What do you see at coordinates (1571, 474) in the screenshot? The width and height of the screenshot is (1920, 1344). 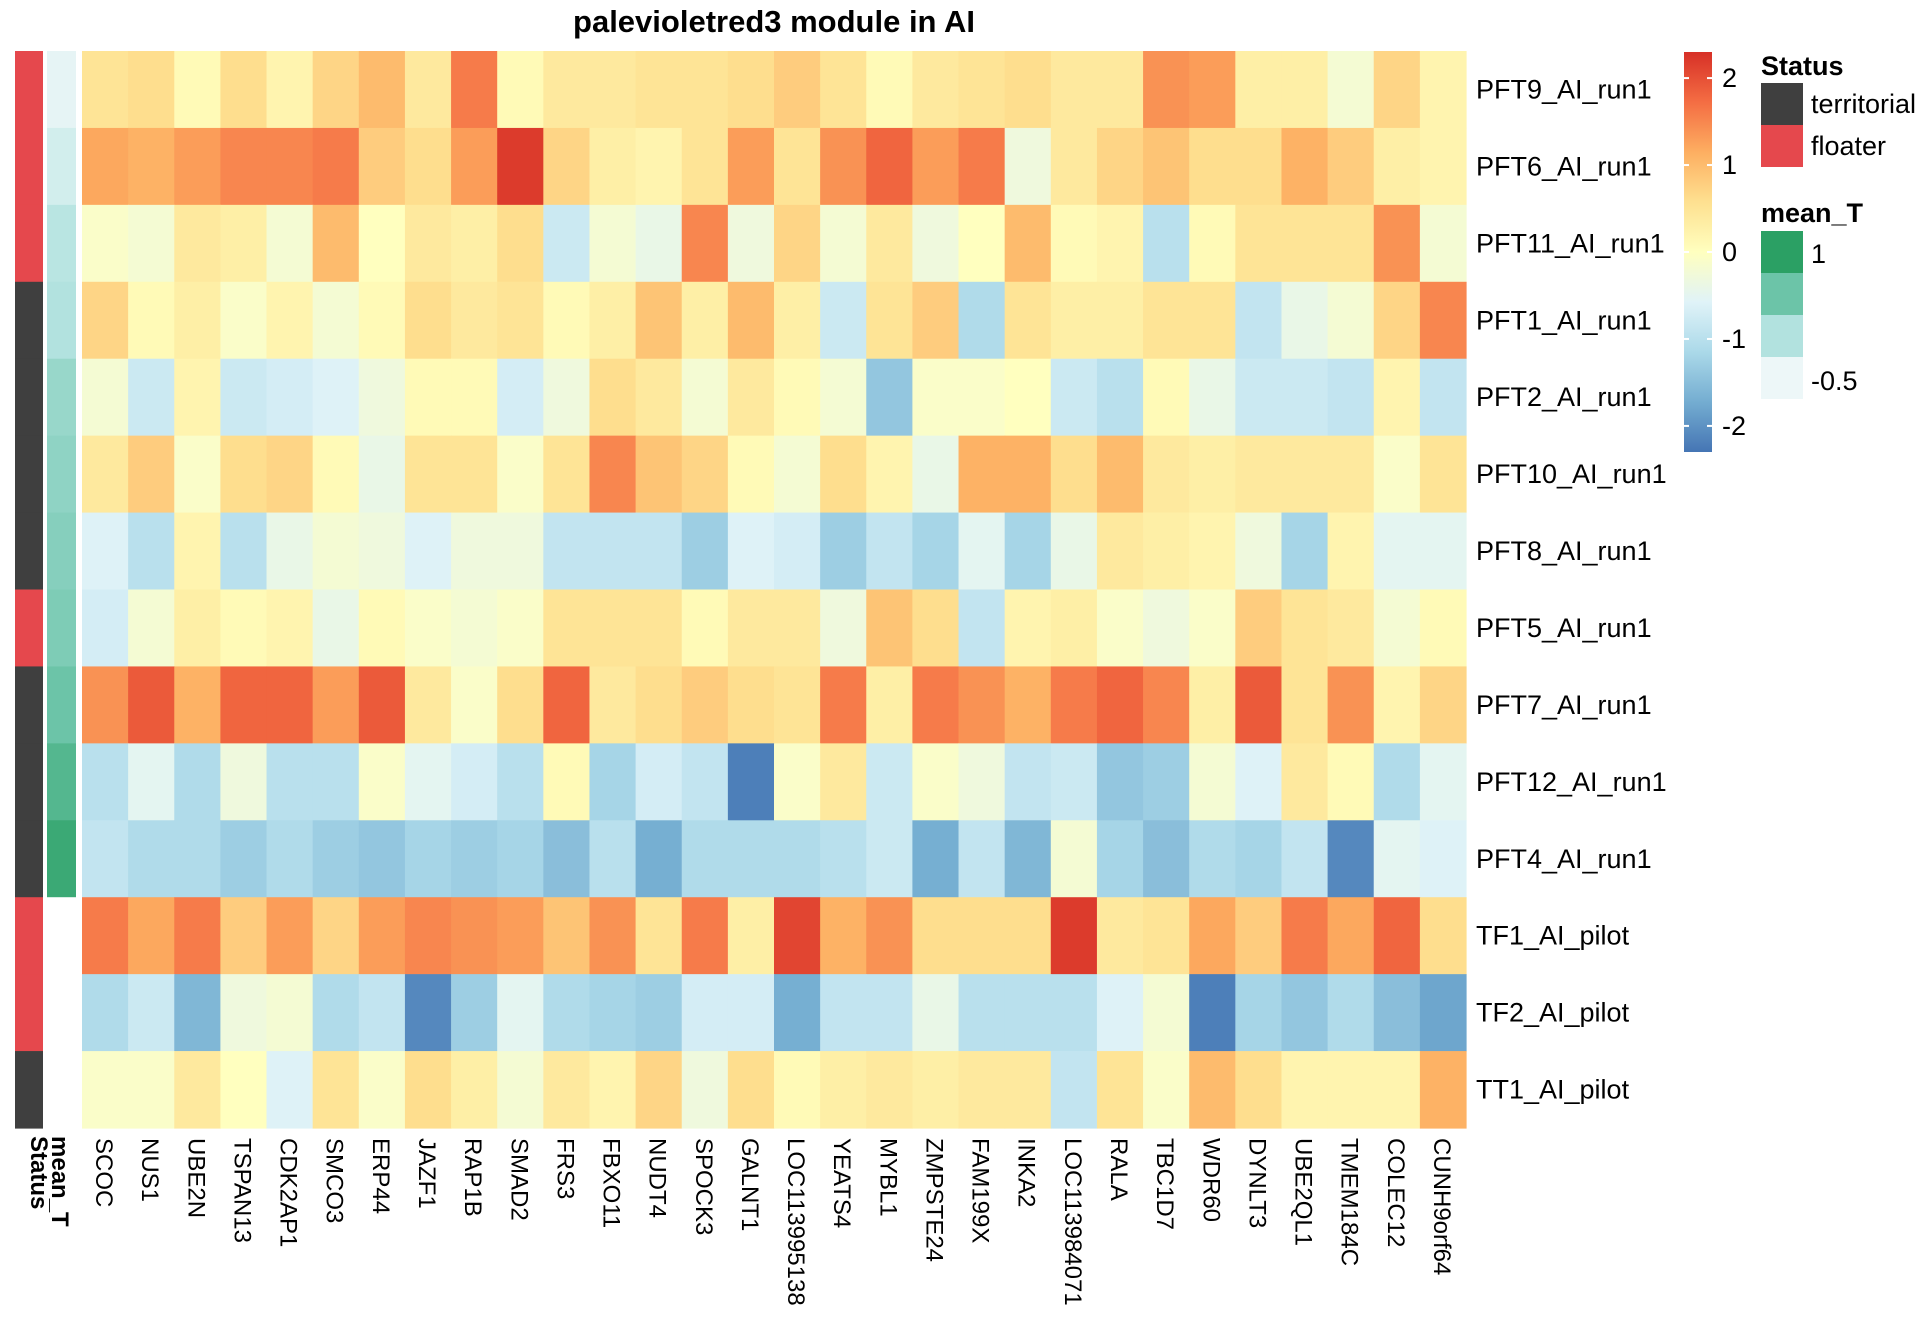 I see `row-label: PFT10_AI_run1` at bounding box center [1571, 474].